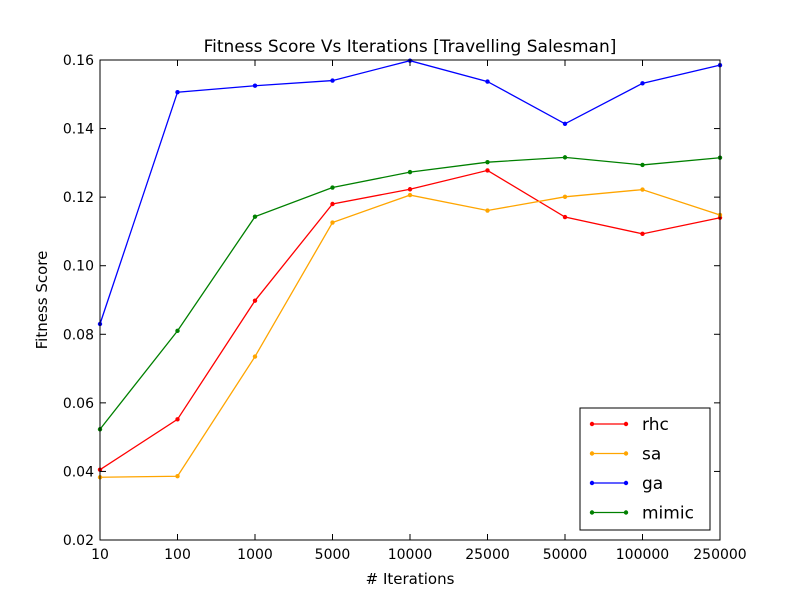 The image size is (800, 600). I want to click on y-axis-label: Fitness Score, so click(42, 300).